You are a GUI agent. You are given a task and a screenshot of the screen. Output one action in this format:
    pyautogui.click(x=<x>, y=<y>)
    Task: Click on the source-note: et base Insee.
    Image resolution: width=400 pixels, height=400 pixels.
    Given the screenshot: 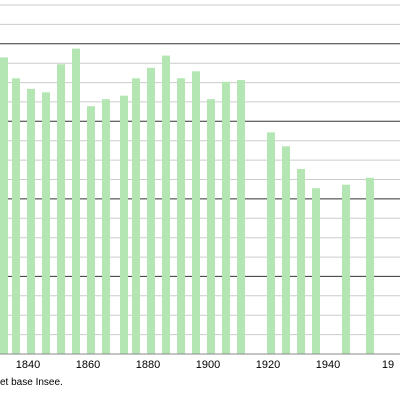 What is the action you would take?
    pyautogui.click(x=31, y=382)
    